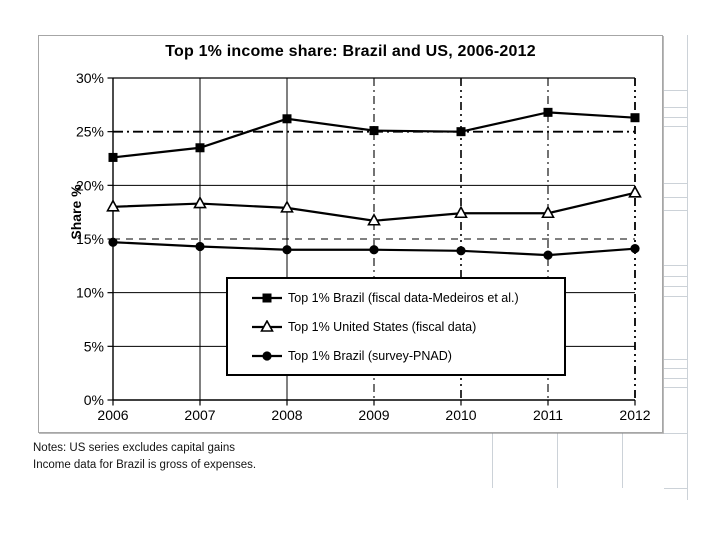 The width and height of the screenshot is (720, 540). I want to click on legend-label: Top 1% Brazil (survey-PNAD), so click(370, 355).